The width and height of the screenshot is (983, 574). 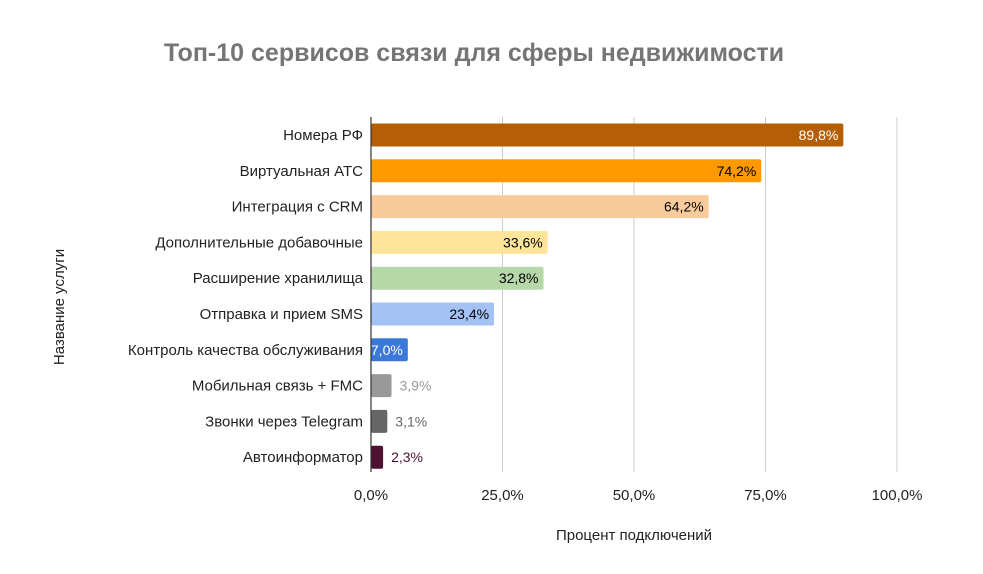 What do you see at coordinates (303, 457) in the screenshot?
I see `category-label: Автоинформатор` at bounding box center [303, 457].